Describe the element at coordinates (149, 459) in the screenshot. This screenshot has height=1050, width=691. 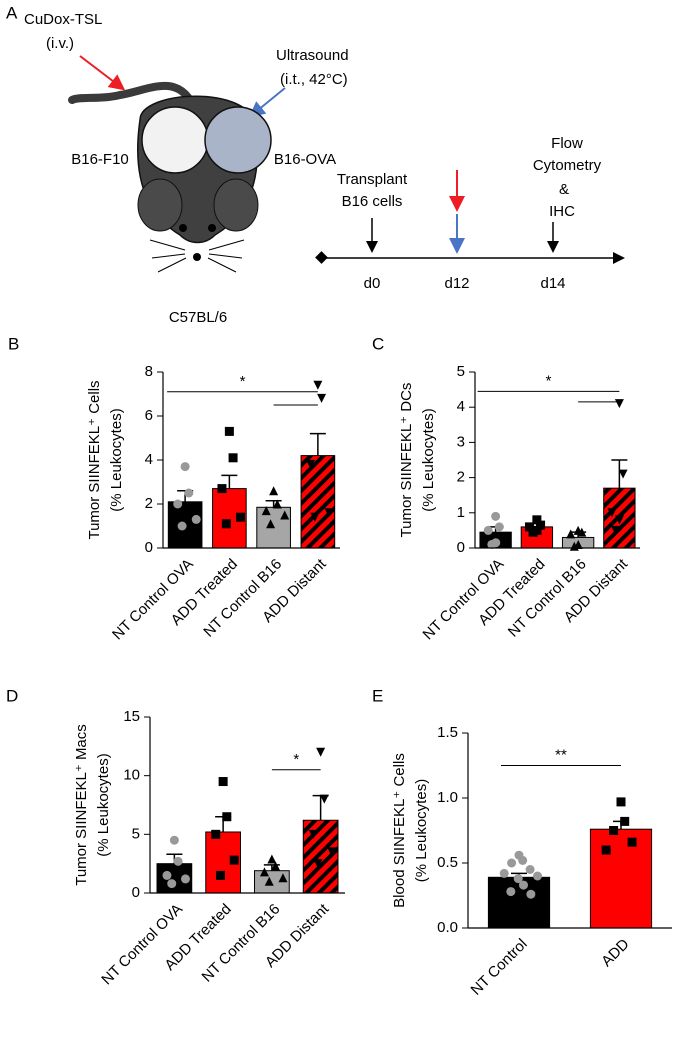
I see `y-tick-label: 4` at that location.